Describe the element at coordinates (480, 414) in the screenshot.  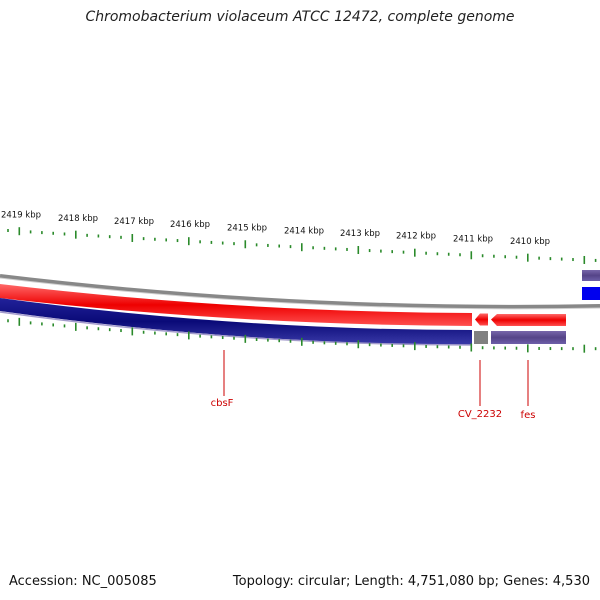
I see `gene-label-CV_2232: CV_2232` at that location.